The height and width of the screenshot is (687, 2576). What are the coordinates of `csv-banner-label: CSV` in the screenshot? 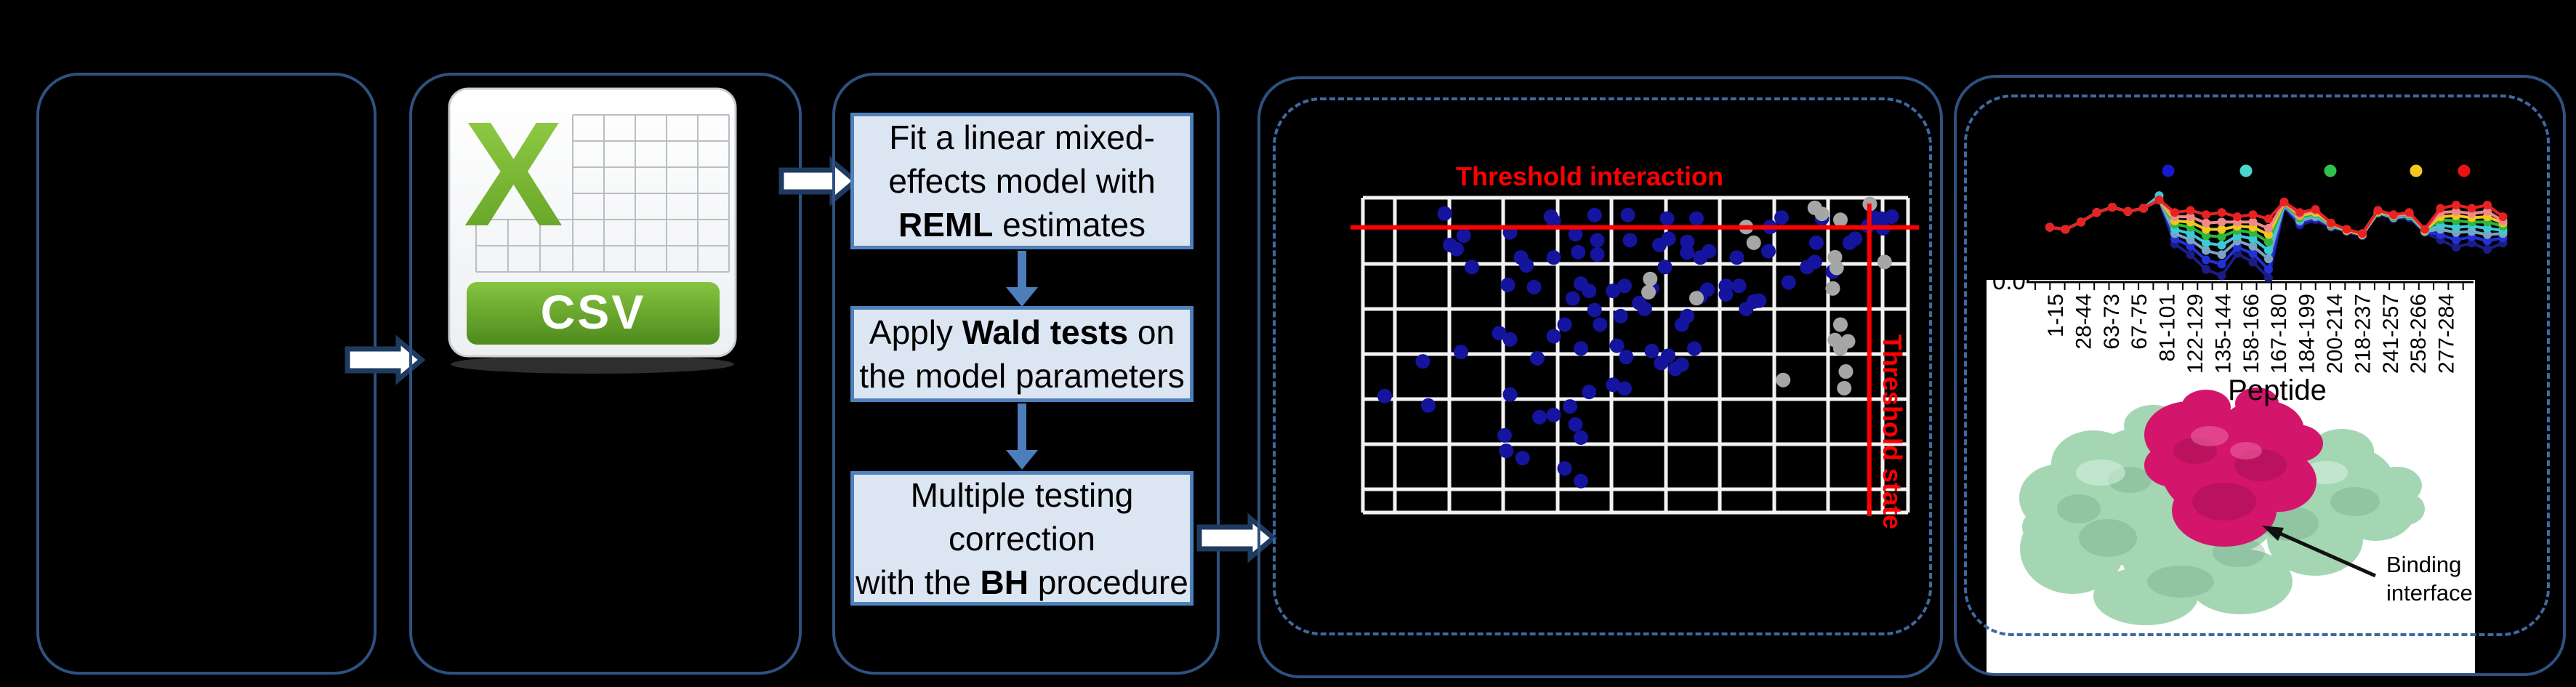 It's located at (593, 312).